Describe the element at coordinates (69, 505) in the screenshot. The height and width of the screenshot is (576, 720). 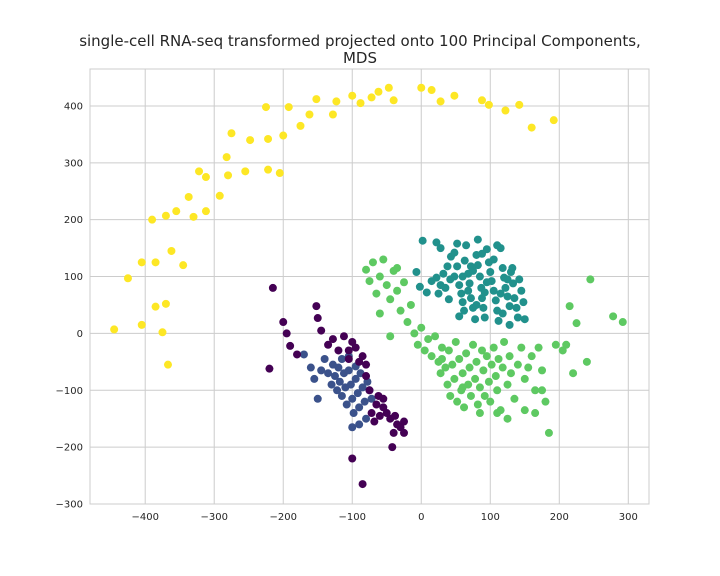
I see `y-tick-label: −300` at that location.